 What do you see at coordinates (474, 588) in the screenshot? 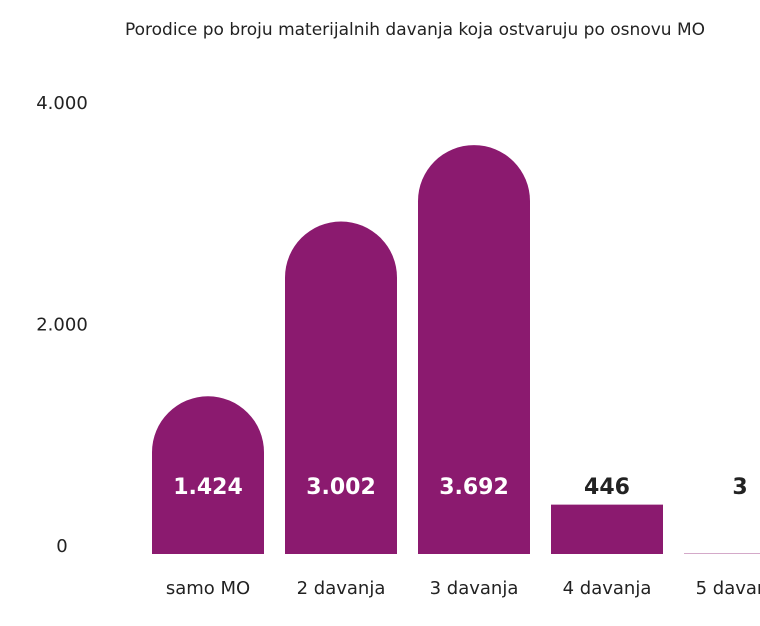
I see `x-tick-label: 3 davanja` at bounding box center [474, 588].